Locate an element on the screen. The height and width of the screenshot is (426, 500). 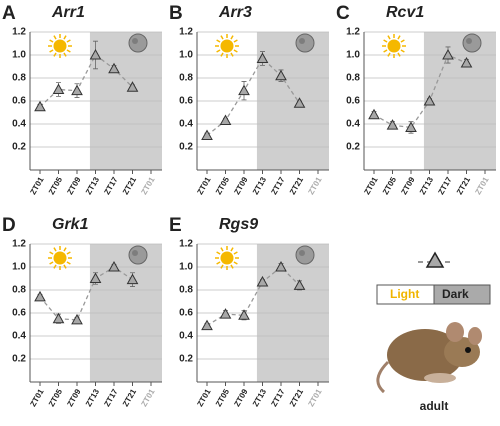
chart-title: Arr1 is located at coordinates (68, 12).